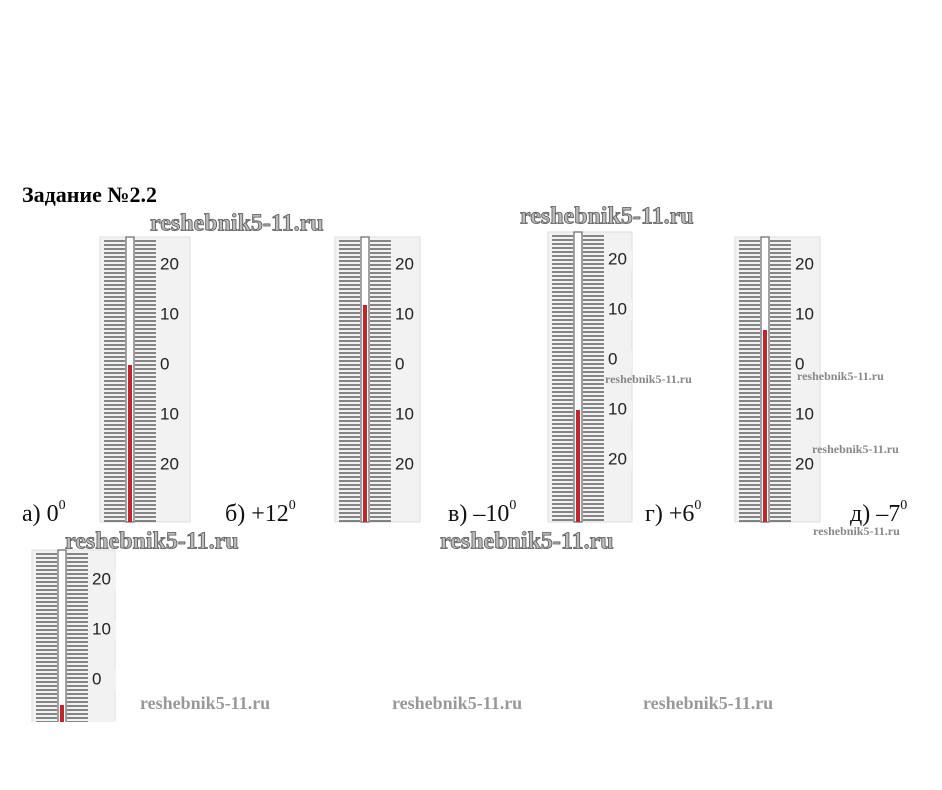 The width and height of the screenshot is (942, 790). Describe the element at coordinates (89, 194) in the screenshot. I see `task-title: Задание №2.2` at that location.